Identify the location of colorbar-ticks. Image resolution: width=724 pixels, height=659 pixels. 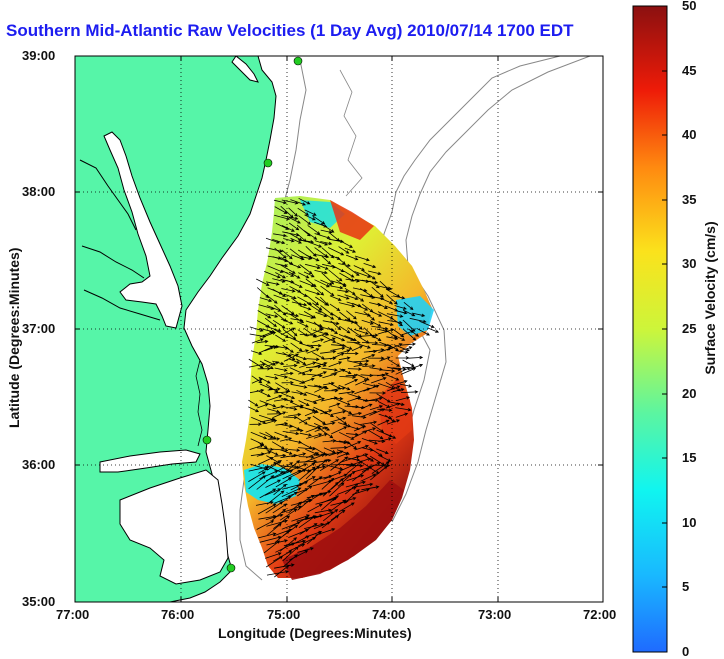
(664, 329).